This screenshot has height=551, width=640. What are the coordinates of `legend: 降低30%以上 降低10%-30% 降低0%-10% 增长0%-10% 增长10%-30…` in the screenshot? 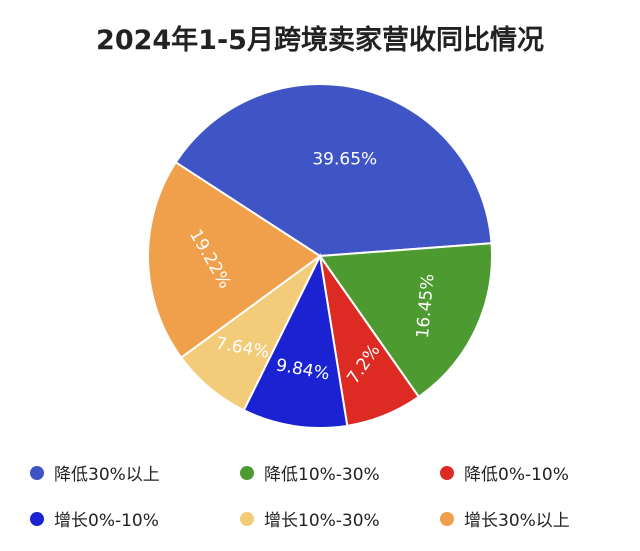 It's located at (330, 495).